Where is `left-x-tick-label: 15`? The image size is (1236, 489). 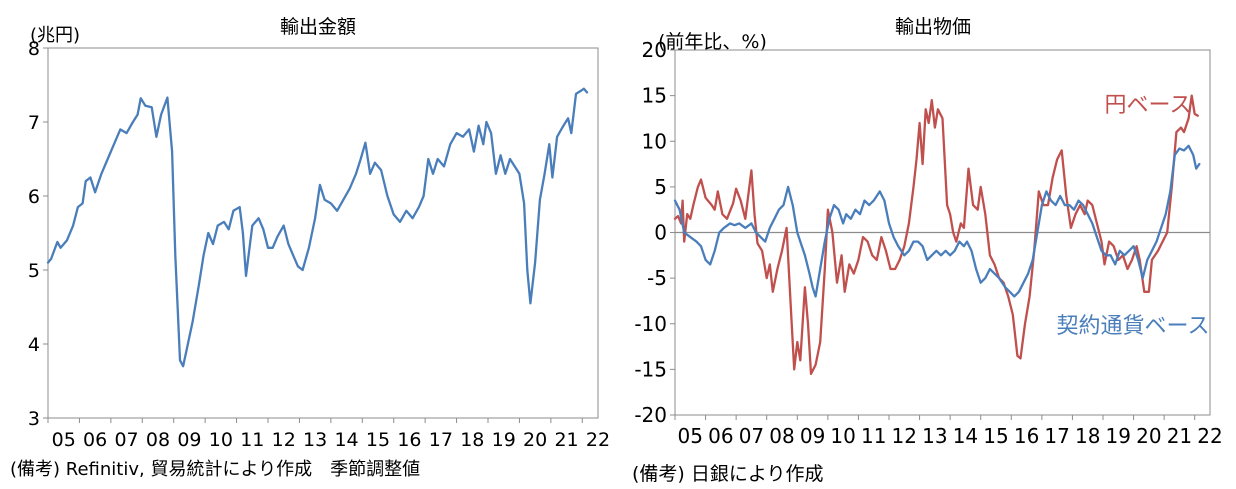 left-x-tick-label: 15 is located at coordinates (378, 440).